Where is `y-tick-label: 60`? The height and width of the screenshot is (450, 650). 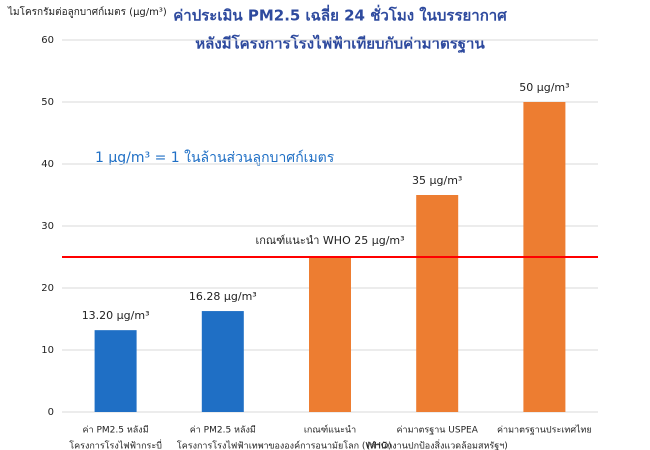
y-tick-label: 60 is located at coordinates (47, 40).